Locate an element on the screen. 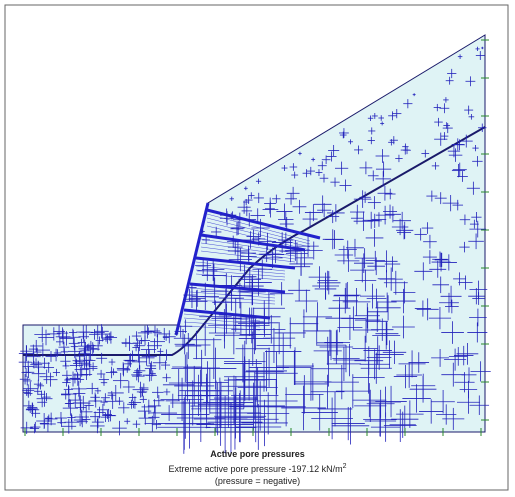 This screenshot has height=497, width=515. wall is located at coordinates (192, 269).